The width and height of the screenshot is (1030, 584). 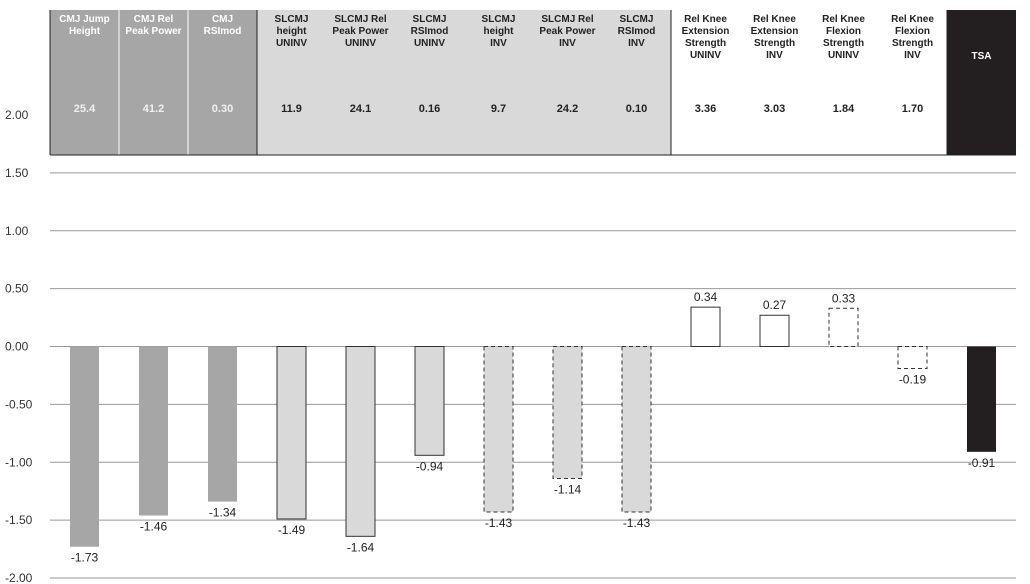 What do you see at coordinates (223, 513) in the screenshot?
I see `data-label: -1.34` at bounding box center [223, 513].